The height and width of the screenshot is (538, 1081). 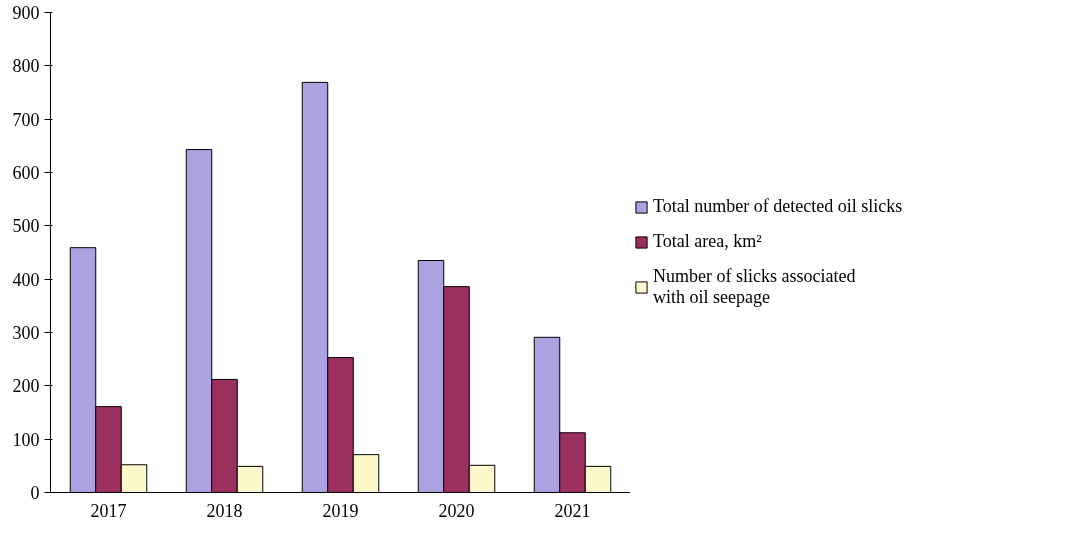 I want to click on x-tick-label: 2021, so click(x=572, y=510).